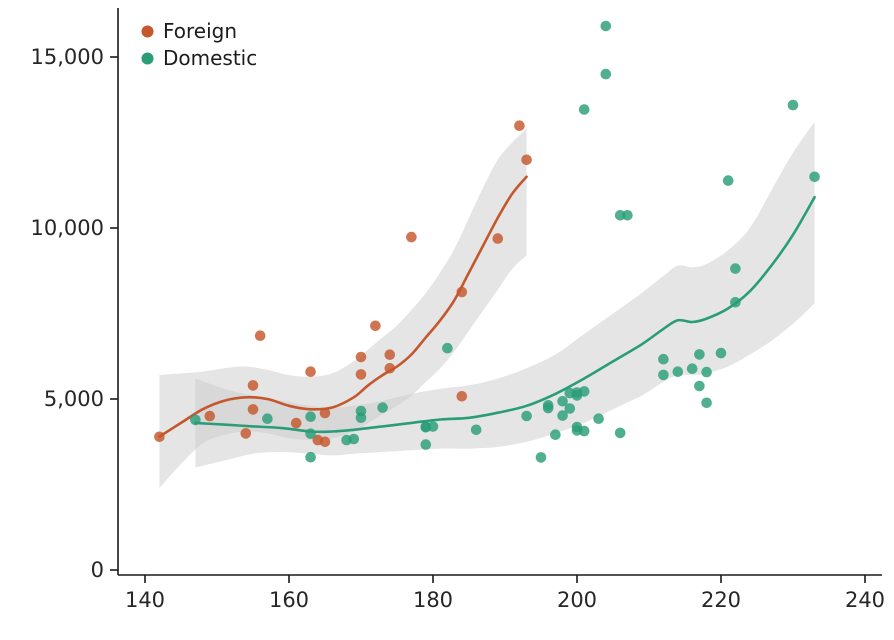 The height and width of the screenshot is (640, 894). I want to click on x-tick-label: 140, so click(145, 600).